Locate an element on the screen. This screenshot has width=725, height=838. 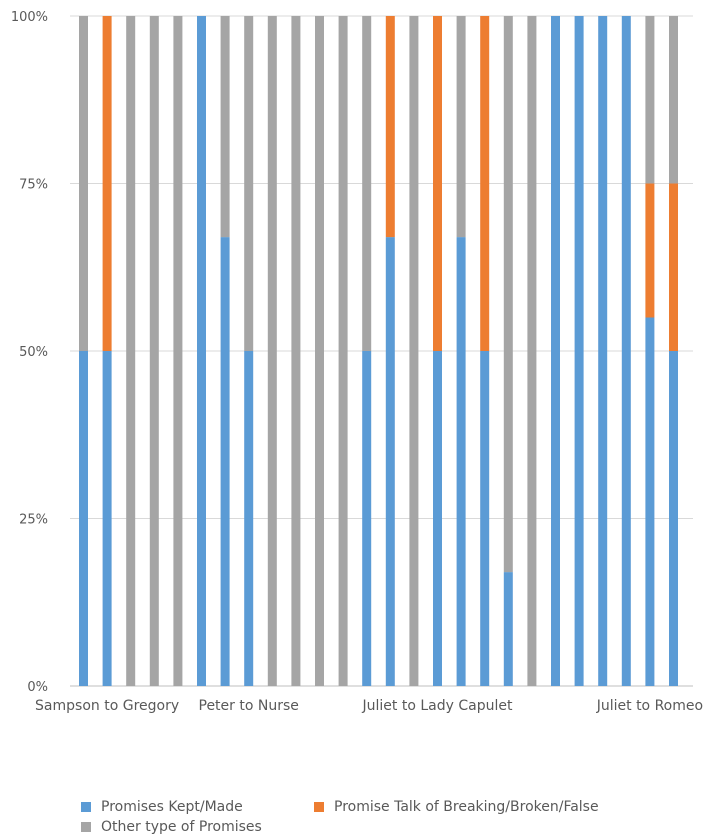
x-category-label: Peter to Nurse is located at coordinates (249, 706).